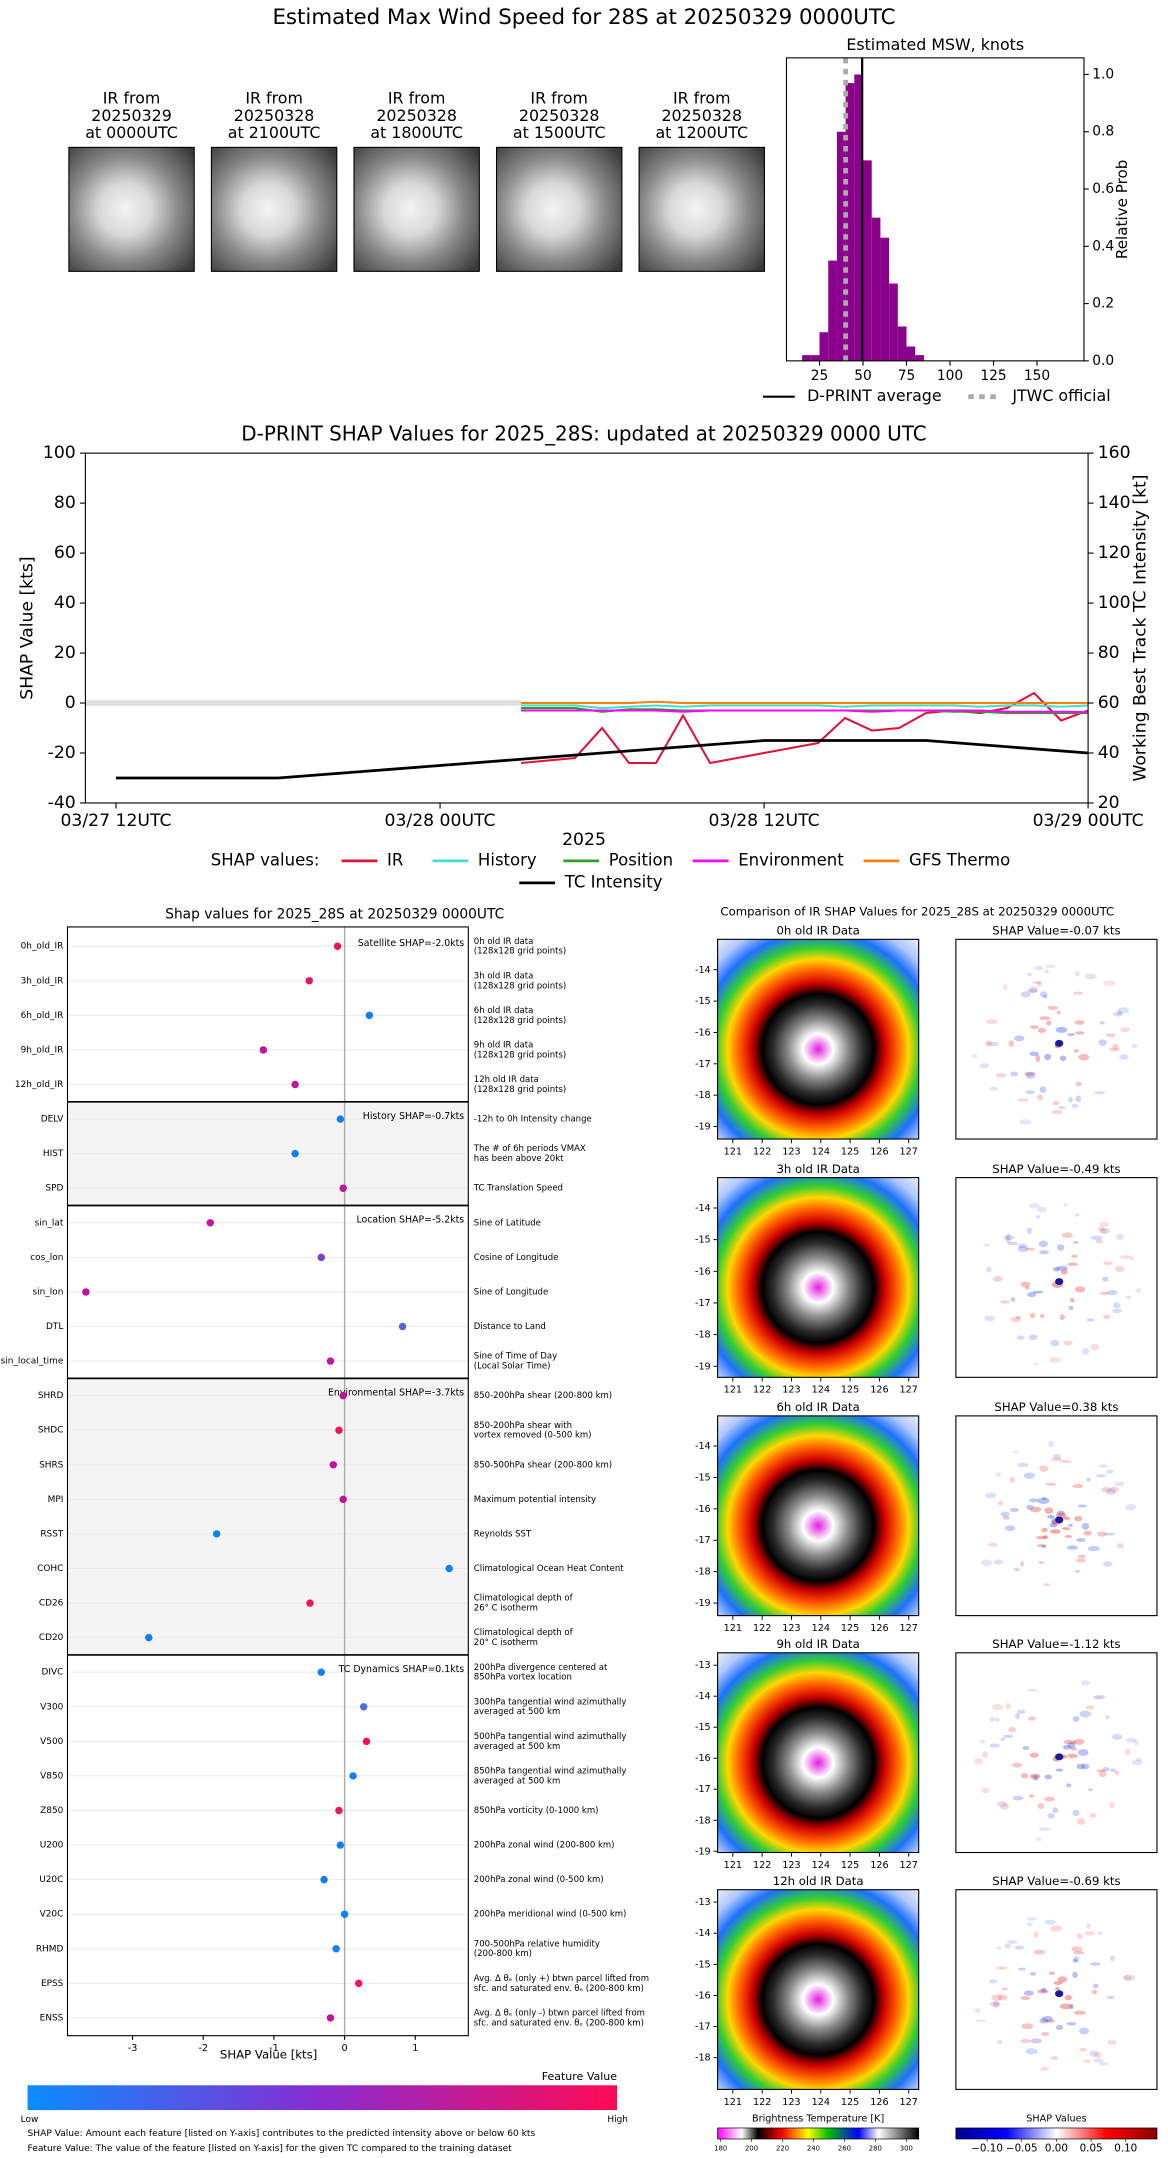 The height and width of the screenshot is (2158, 1168). I want to click on thumbnail-label: IR from, so click(559, 98).